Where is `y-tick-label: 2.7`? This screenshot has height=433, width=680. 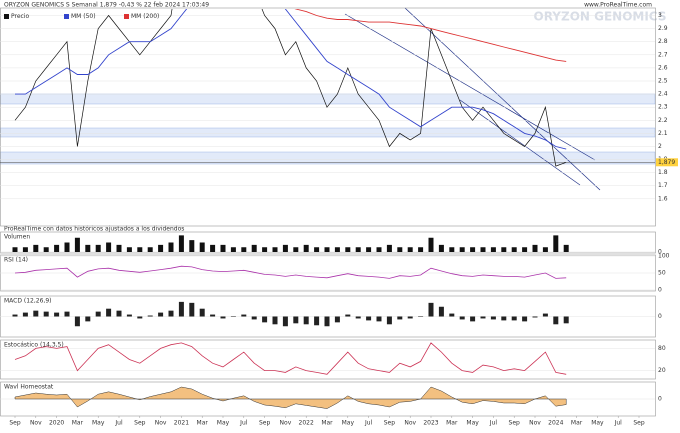
y-tick-label: 2.7 is located at coordinates (663, 54).